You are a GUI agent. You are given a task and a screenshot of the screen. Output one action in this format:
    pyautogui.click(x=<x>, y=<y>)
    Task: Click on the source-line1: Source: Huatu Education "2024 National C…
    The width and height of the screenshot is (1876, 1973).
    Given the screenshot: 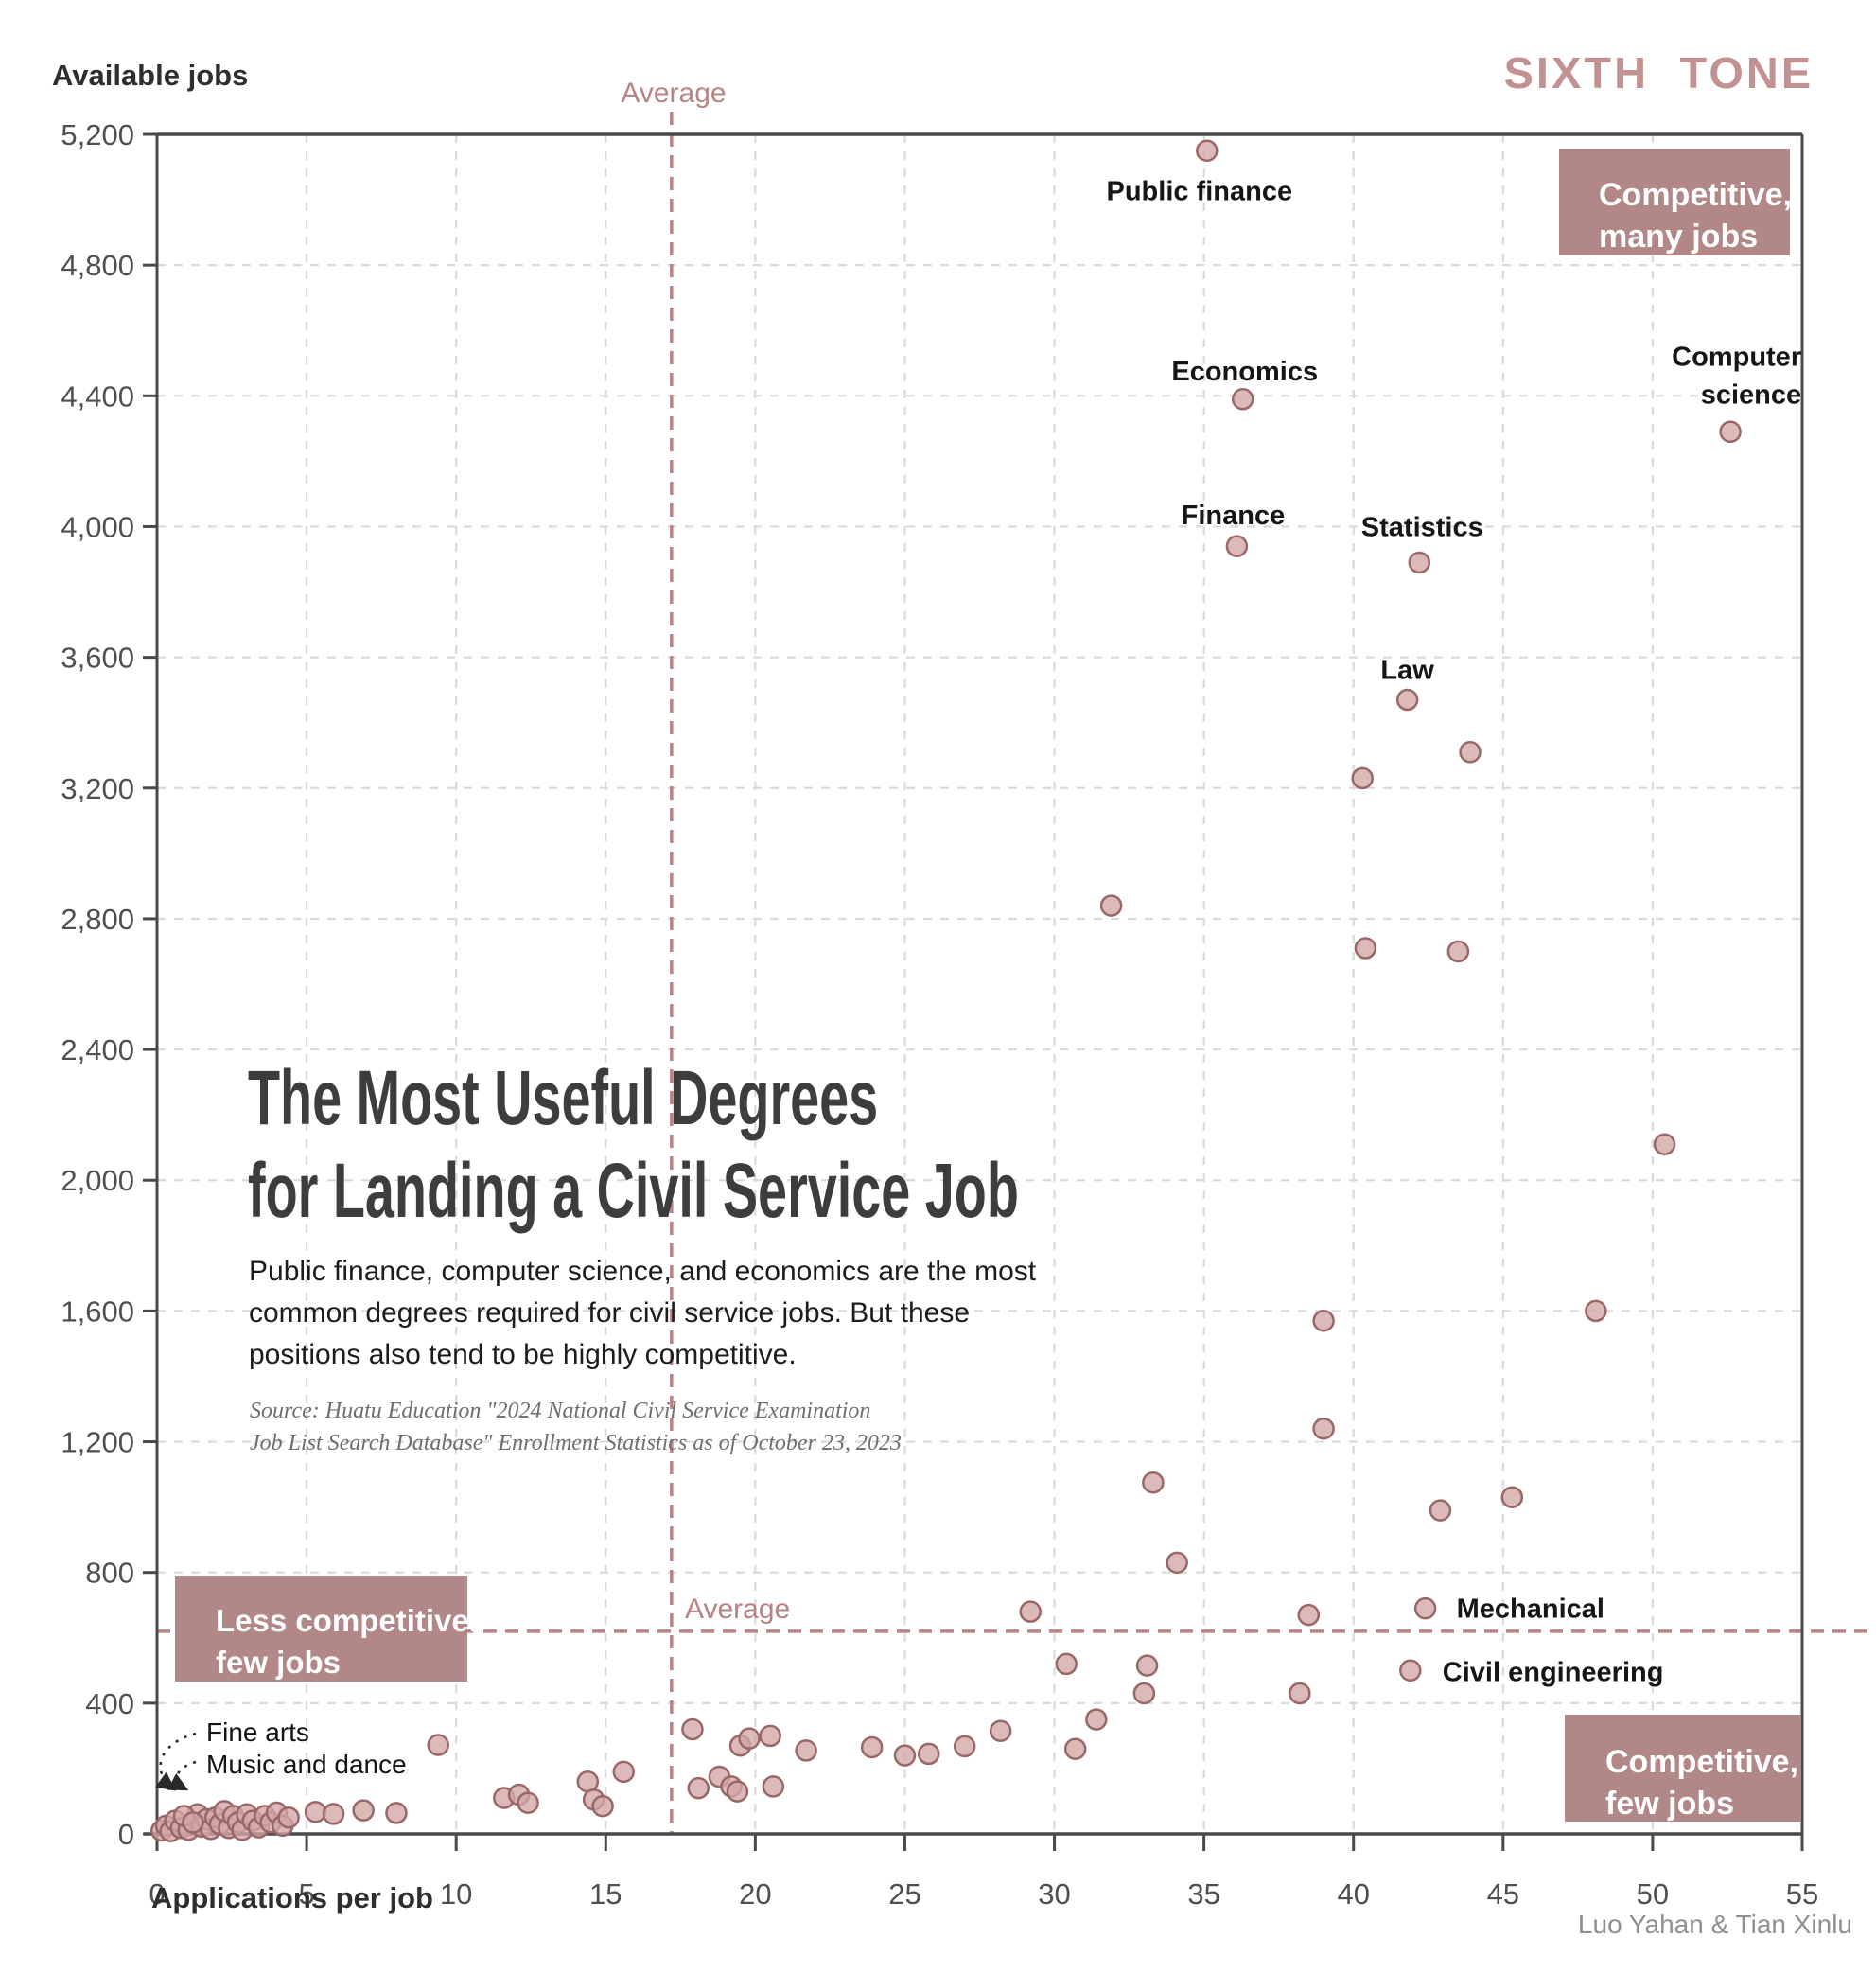 What is the action you would take?
    pyautogui.click(x=560, y=1411)
    